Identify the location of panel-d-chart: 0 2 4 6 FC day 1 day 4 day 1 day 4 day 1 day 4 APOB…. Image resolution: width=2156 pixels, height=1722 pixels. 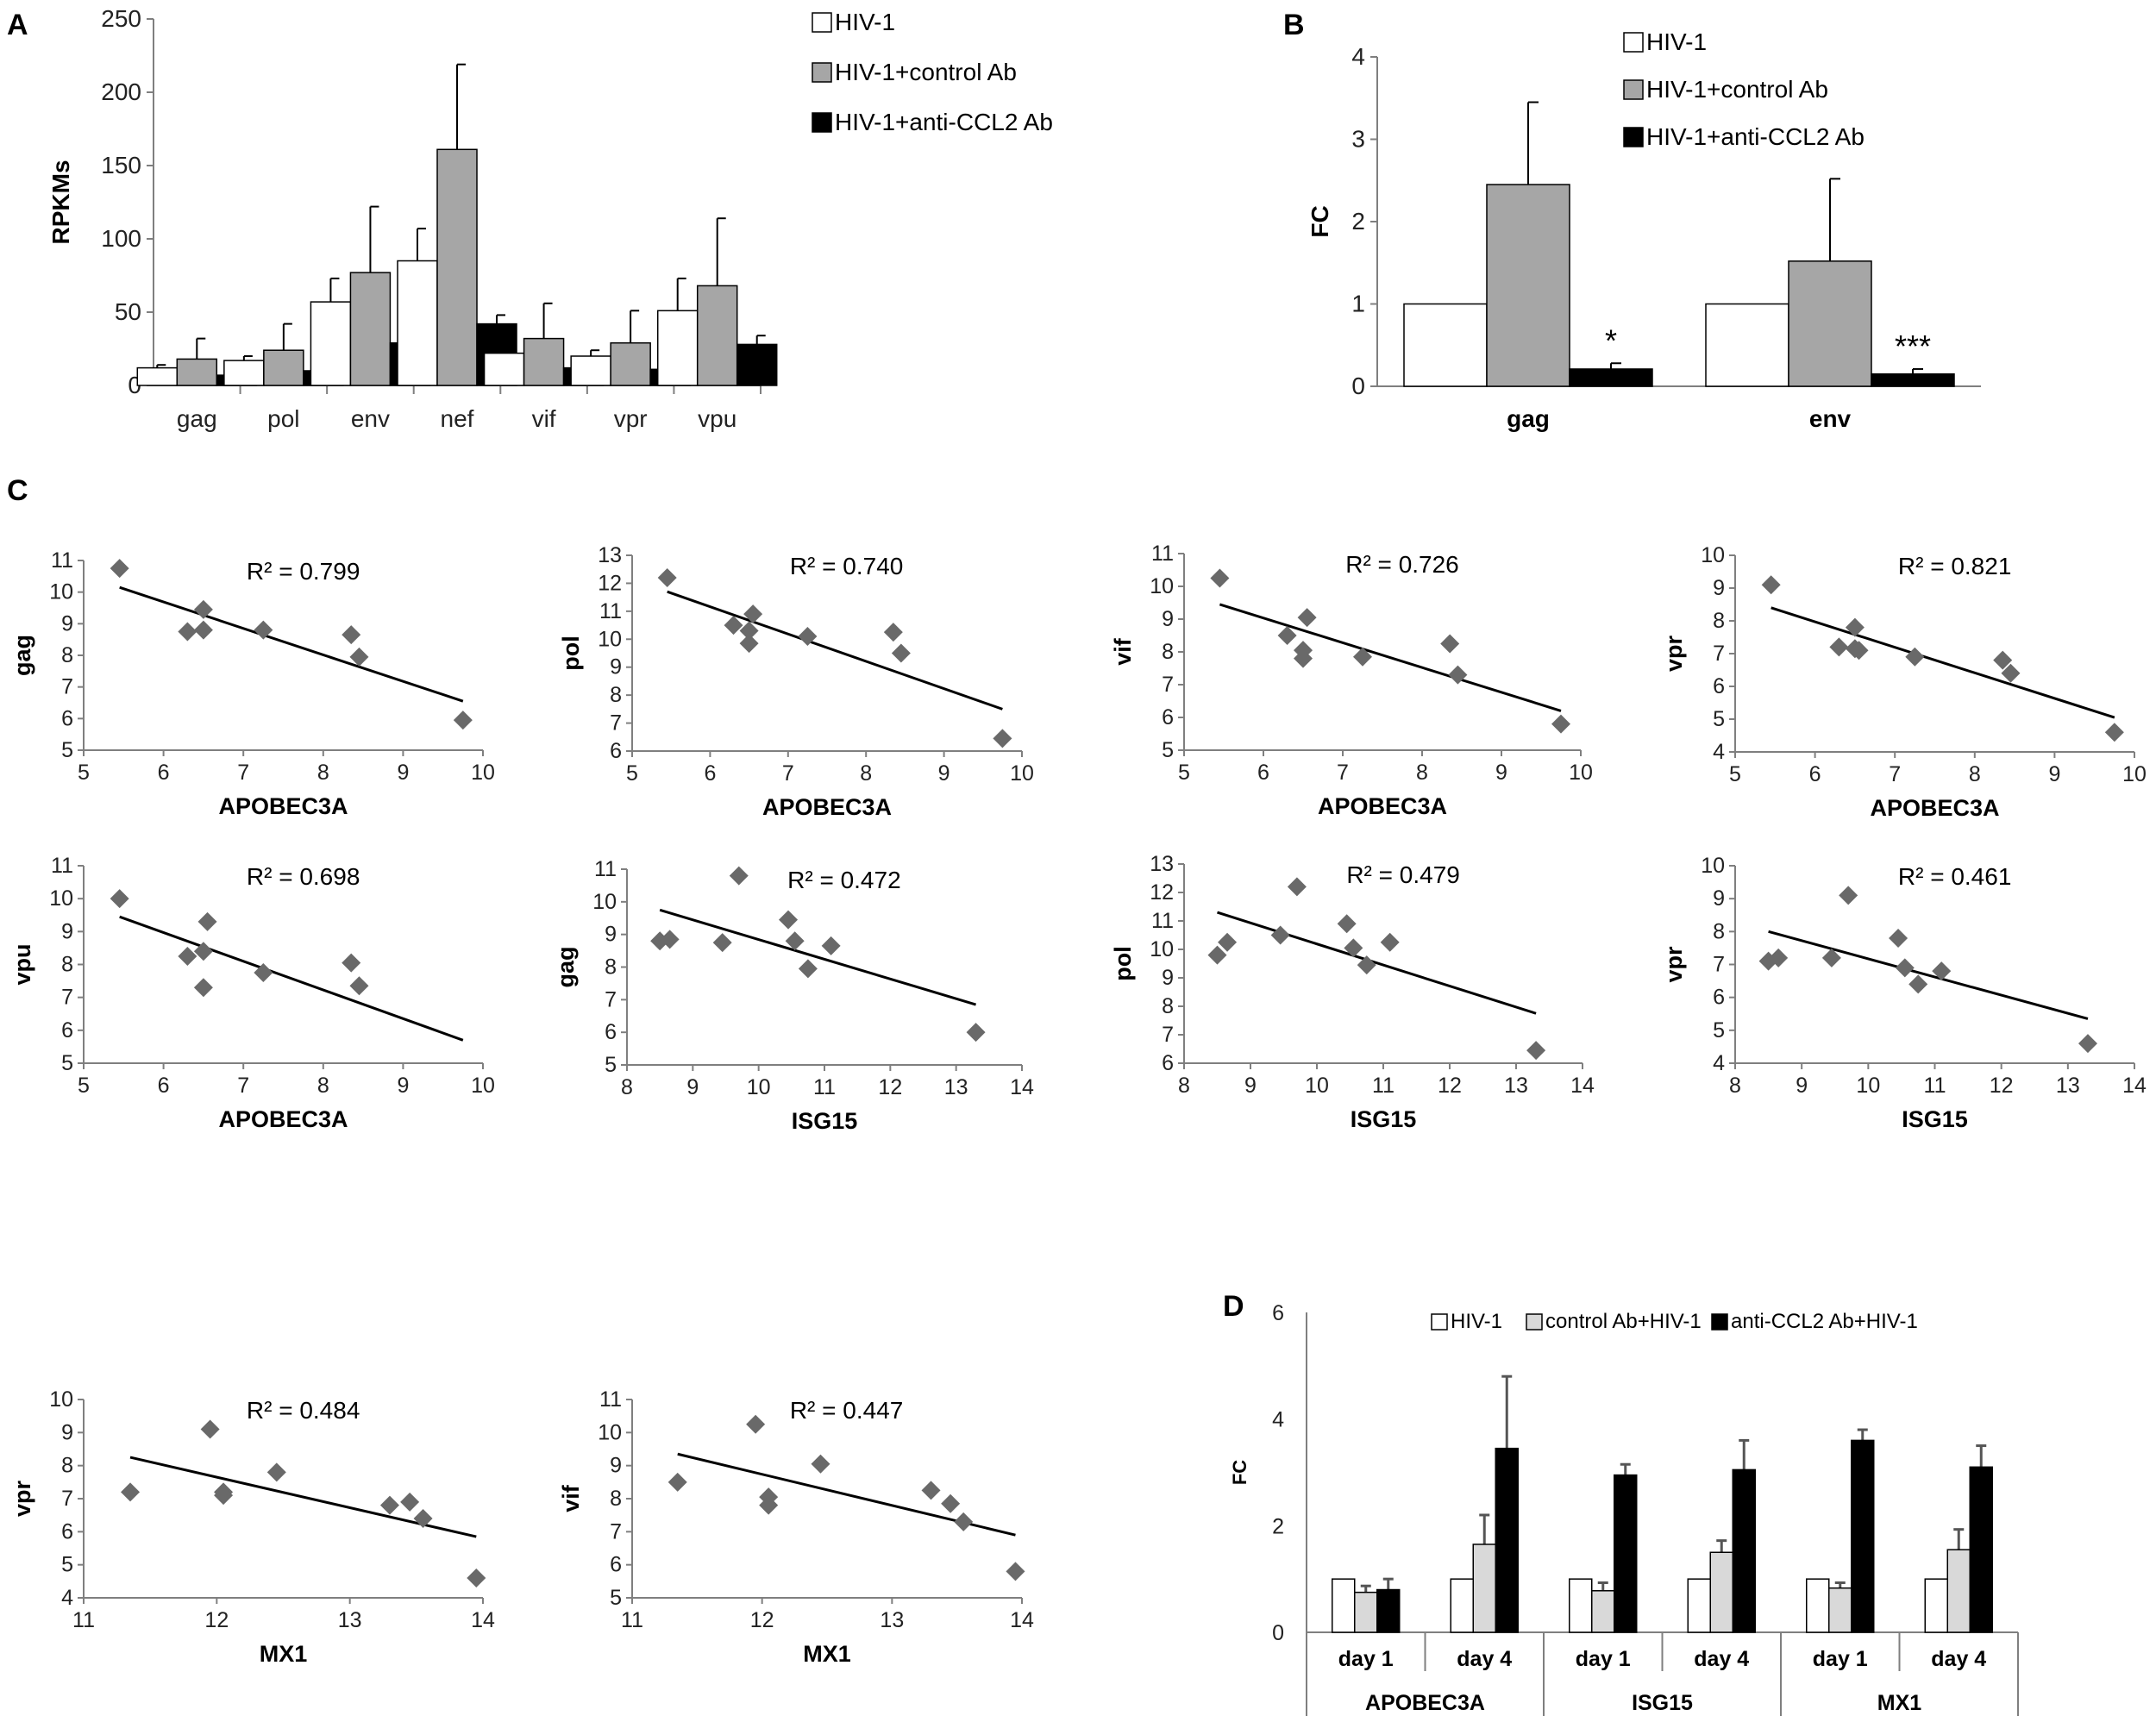
(1624, 1508).